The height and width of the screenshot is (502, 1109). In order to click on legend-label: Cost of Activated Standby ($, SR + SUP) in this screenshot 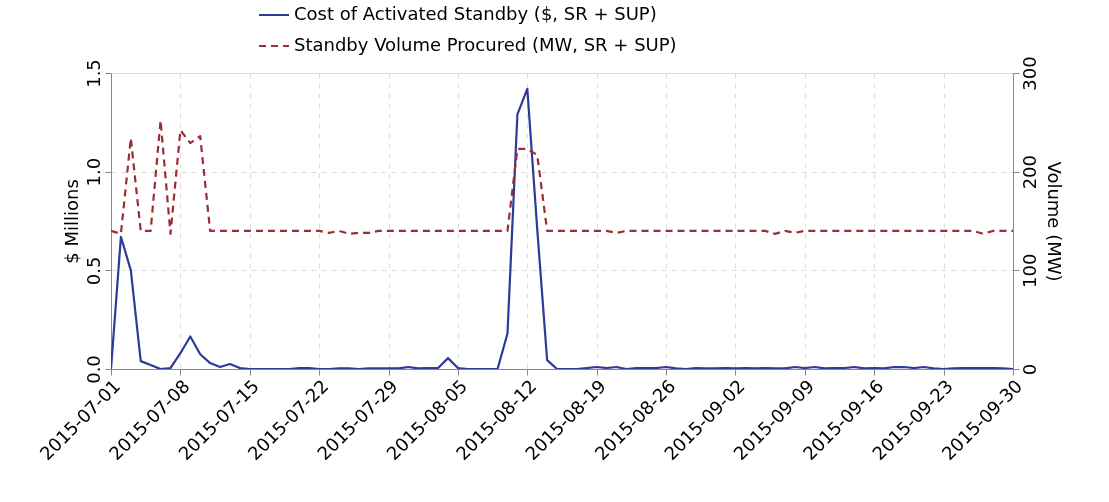, I will do `click(475, 13)`.